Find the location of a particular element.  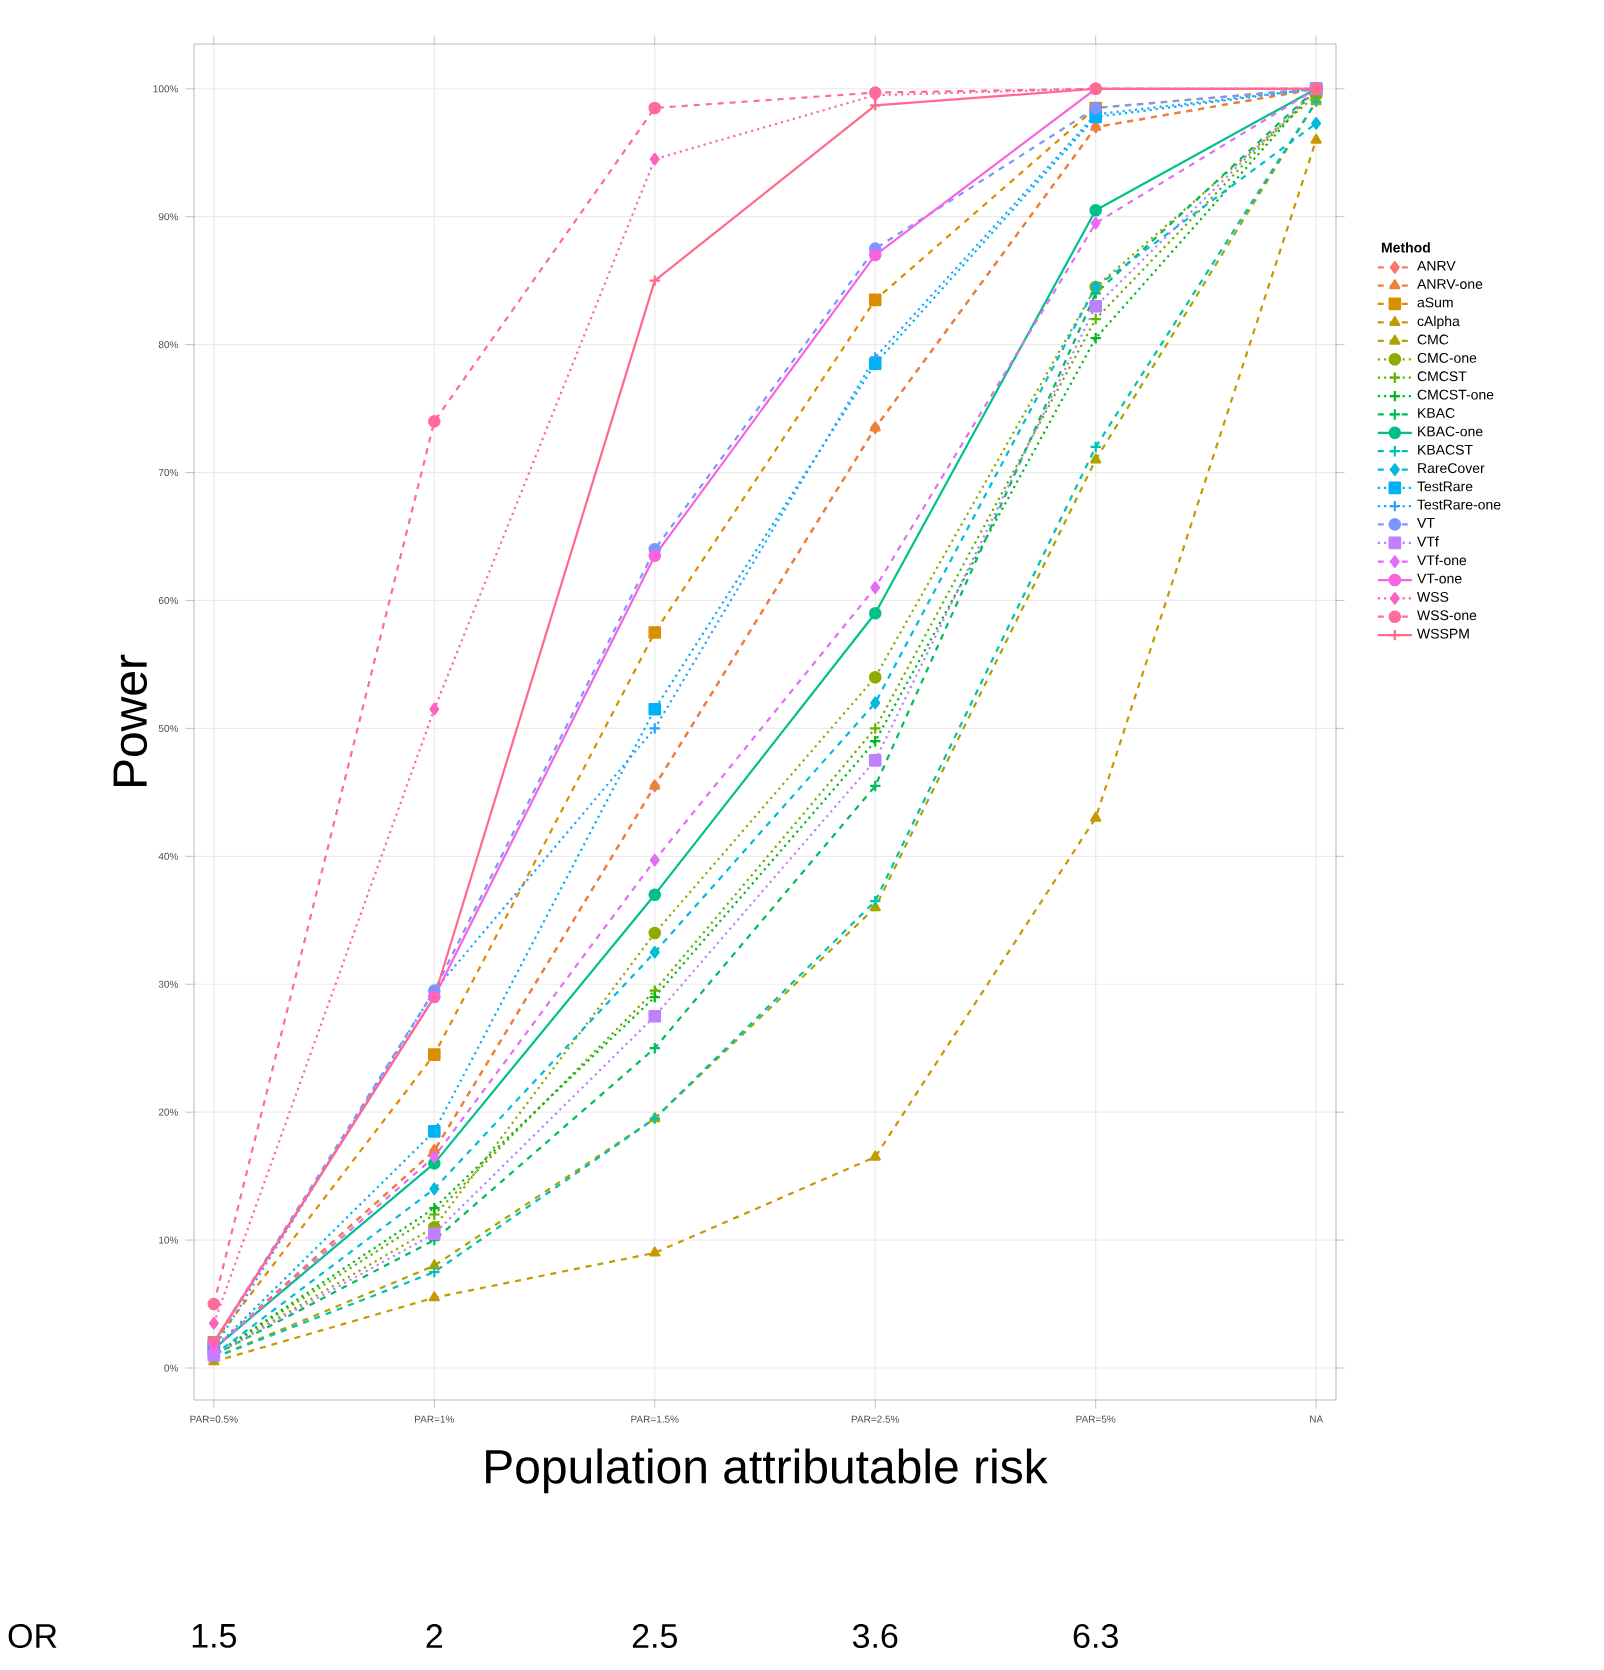

text: 1.5 is located at coordinates (214, 1636).